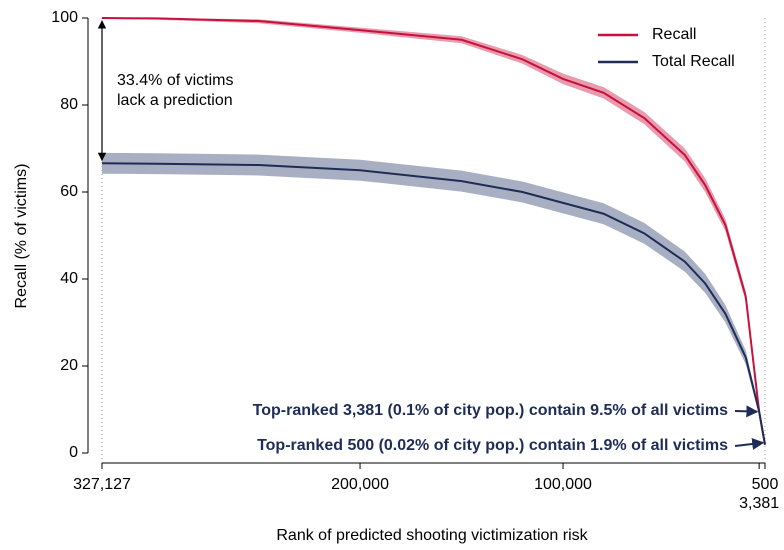 The image size is (784, 550). Describe the element at coordinates (674, 34) in the screenshot. I see `legend-label: Recall` at that location.